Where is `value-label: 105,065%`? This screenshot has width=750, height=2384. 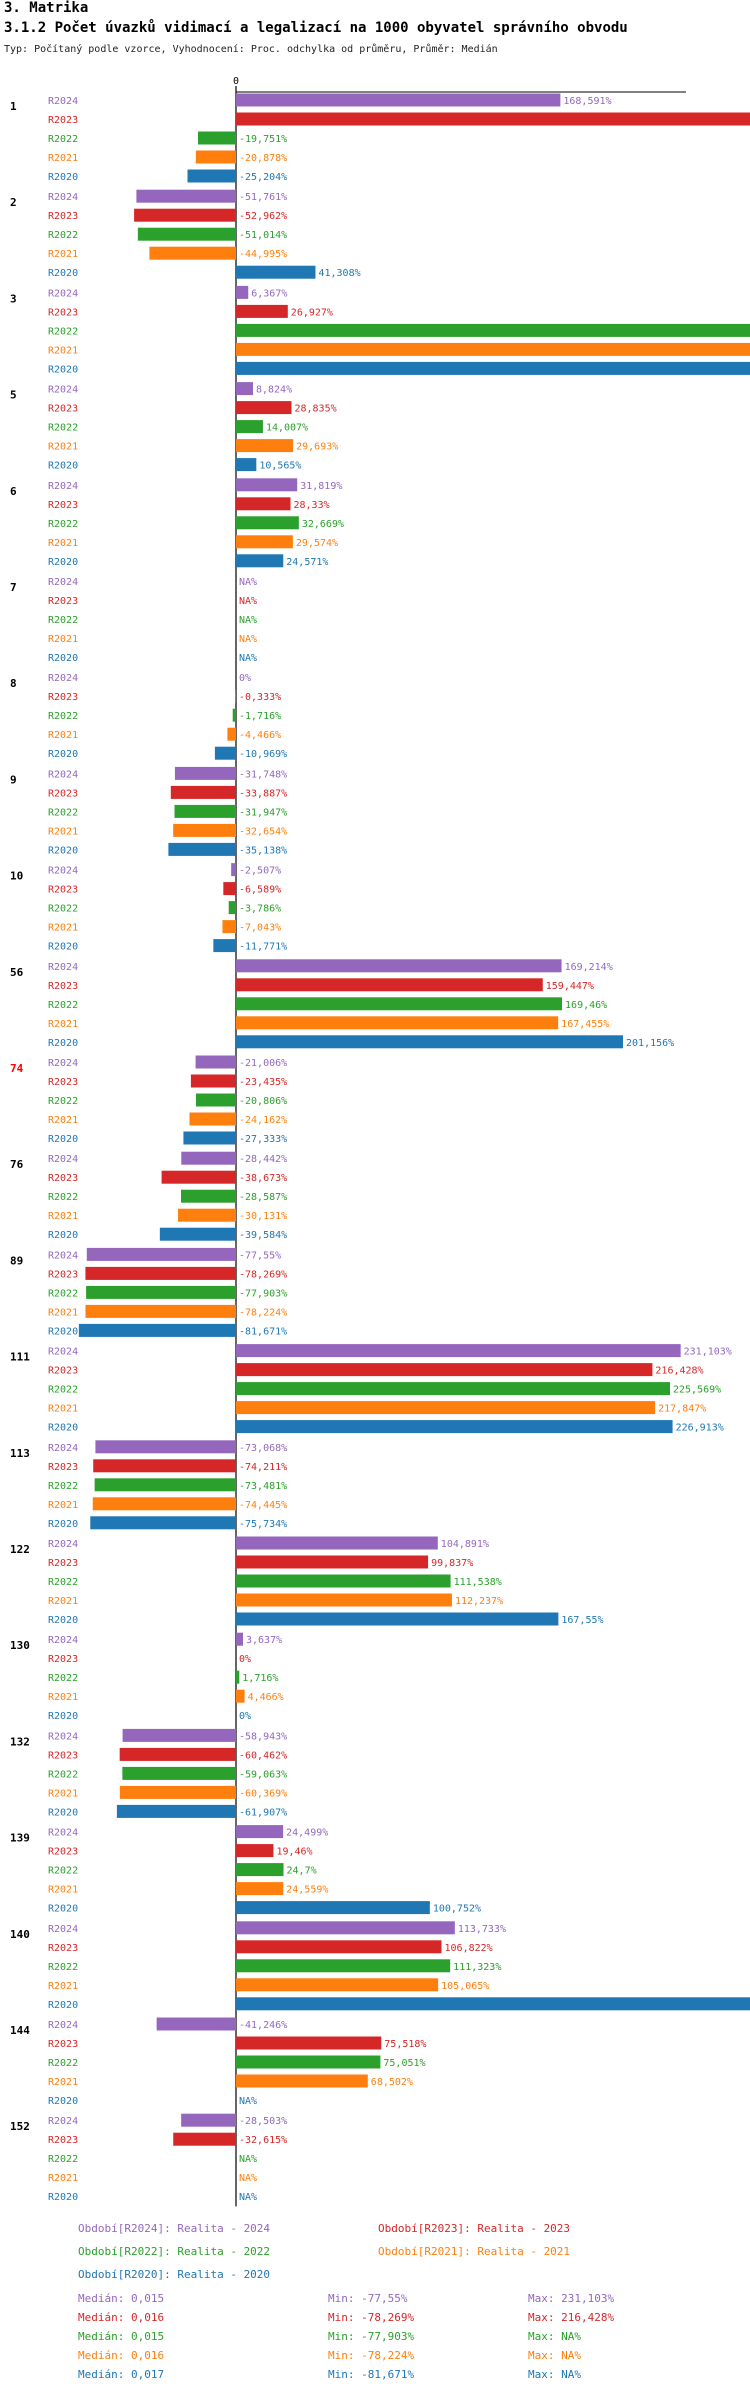 value-label: 105,065% is located at coordinates (465, 1986).